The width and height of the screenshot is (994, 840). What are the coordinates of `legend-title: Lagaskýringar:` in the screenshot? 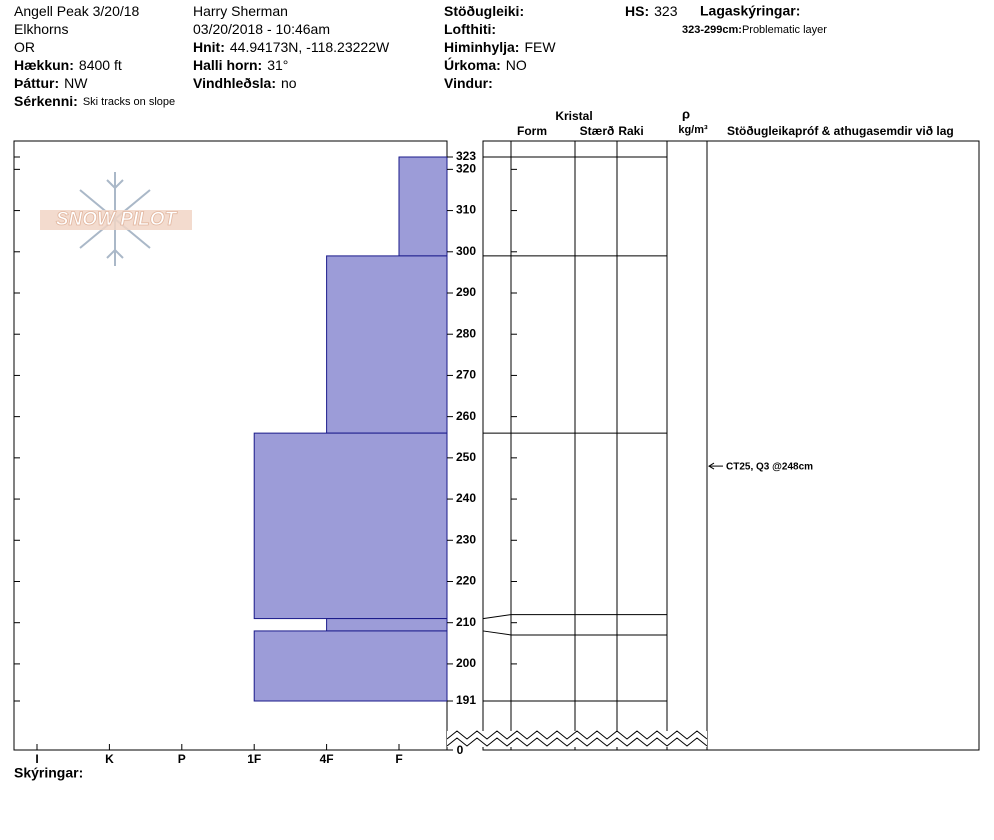 It's located at (750, 11).